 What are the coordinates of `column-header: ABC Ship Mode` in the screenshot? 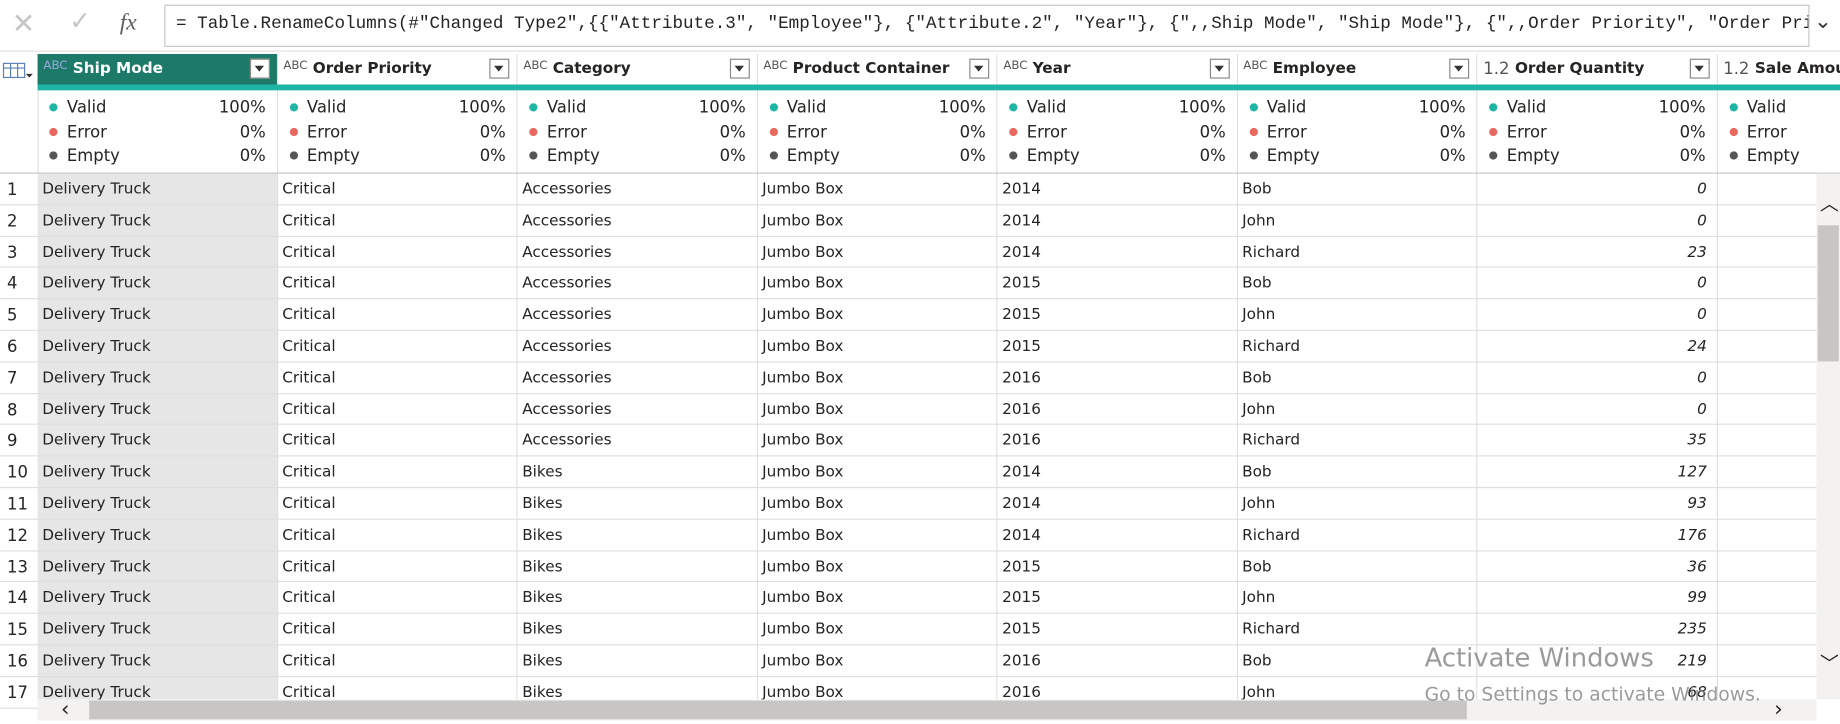 It's located at (157, 69).